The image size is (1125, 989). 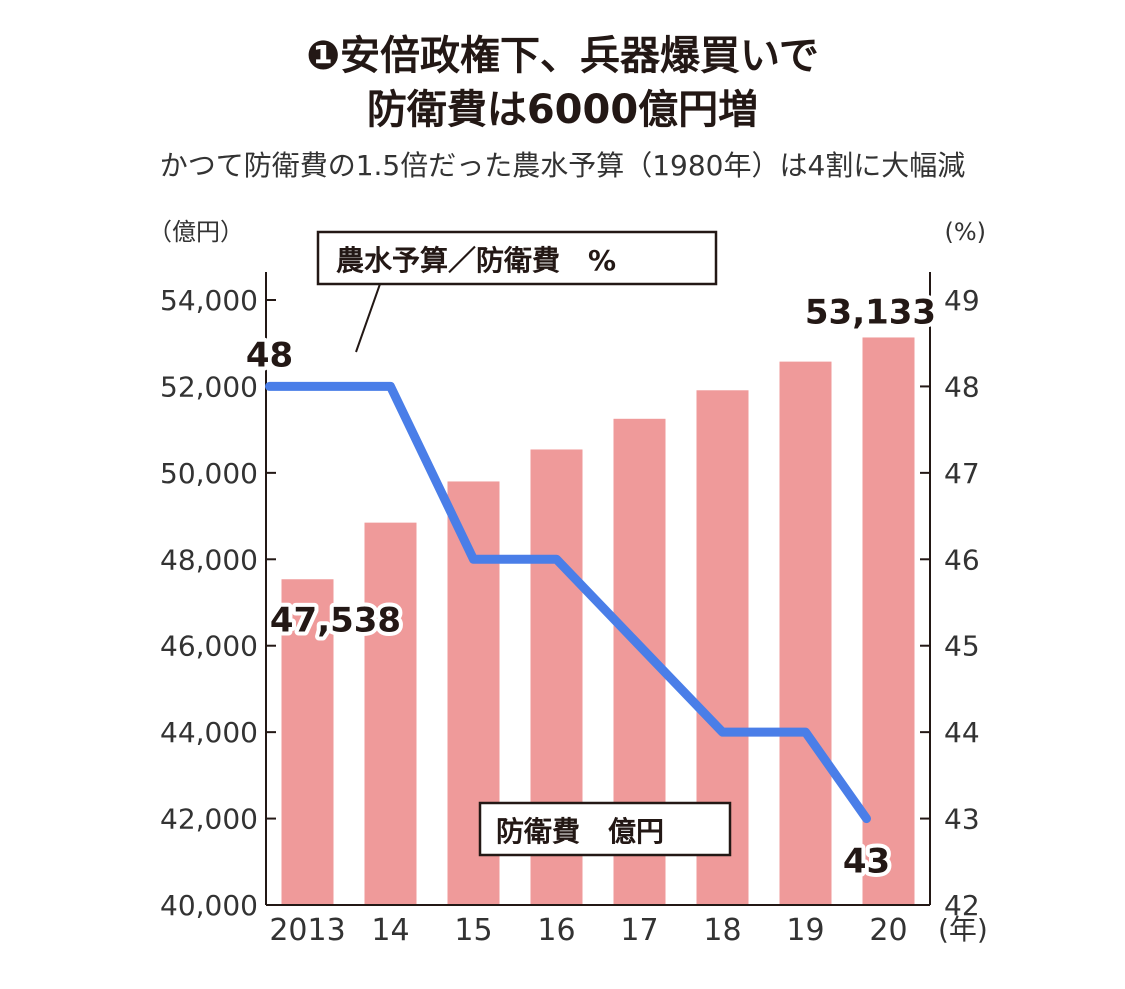 I want to click on annotation-label: 47,538, so click(x=335, y=620).